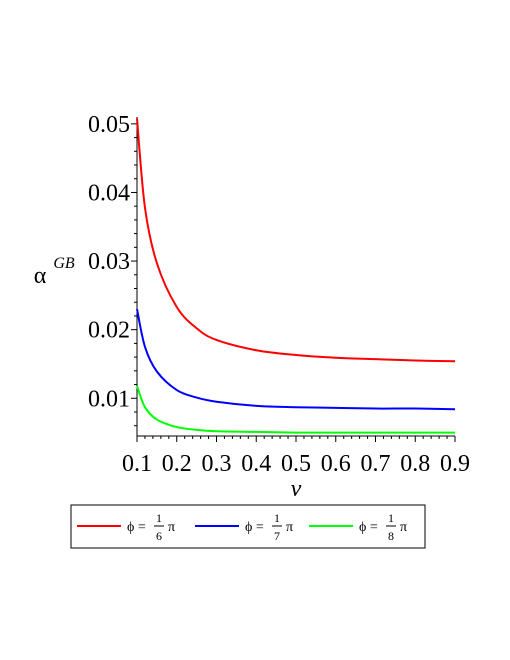 The width and height of the screenshot is (510, 660). What do you see at coordinates (358, 527) in the screenshot?
I see `legend-entry-3: ϕ = 1 8π` at bounding box center [358, 527].